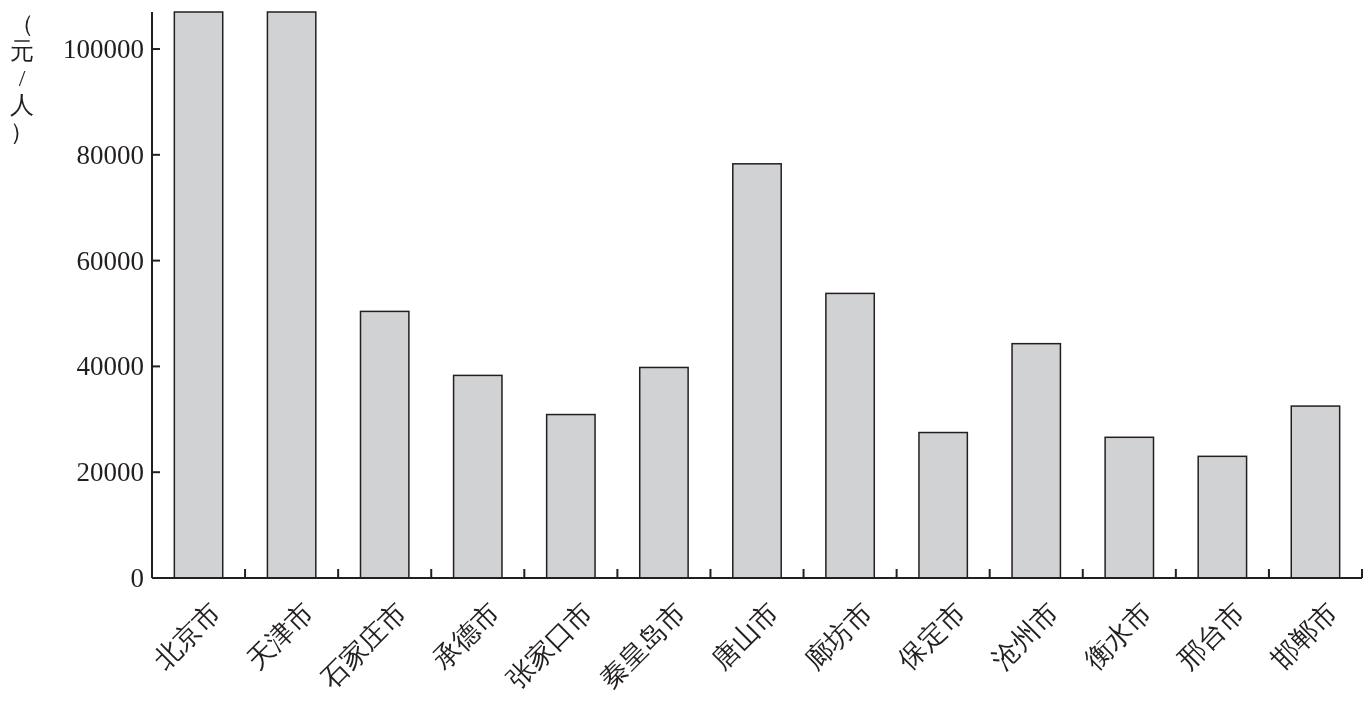  I want to click on x-tick-label: 邯郸市, so click(1304, 636).